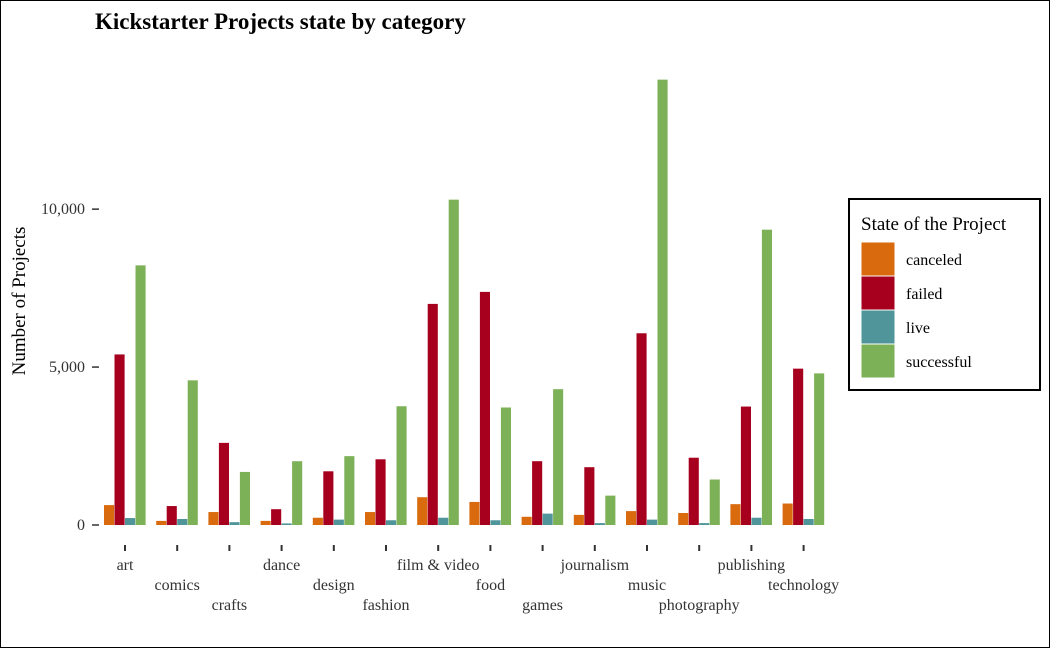  Describe the element at coordinates (334, 585) in the screenshot. I see `x-tick-label: design` at that location.